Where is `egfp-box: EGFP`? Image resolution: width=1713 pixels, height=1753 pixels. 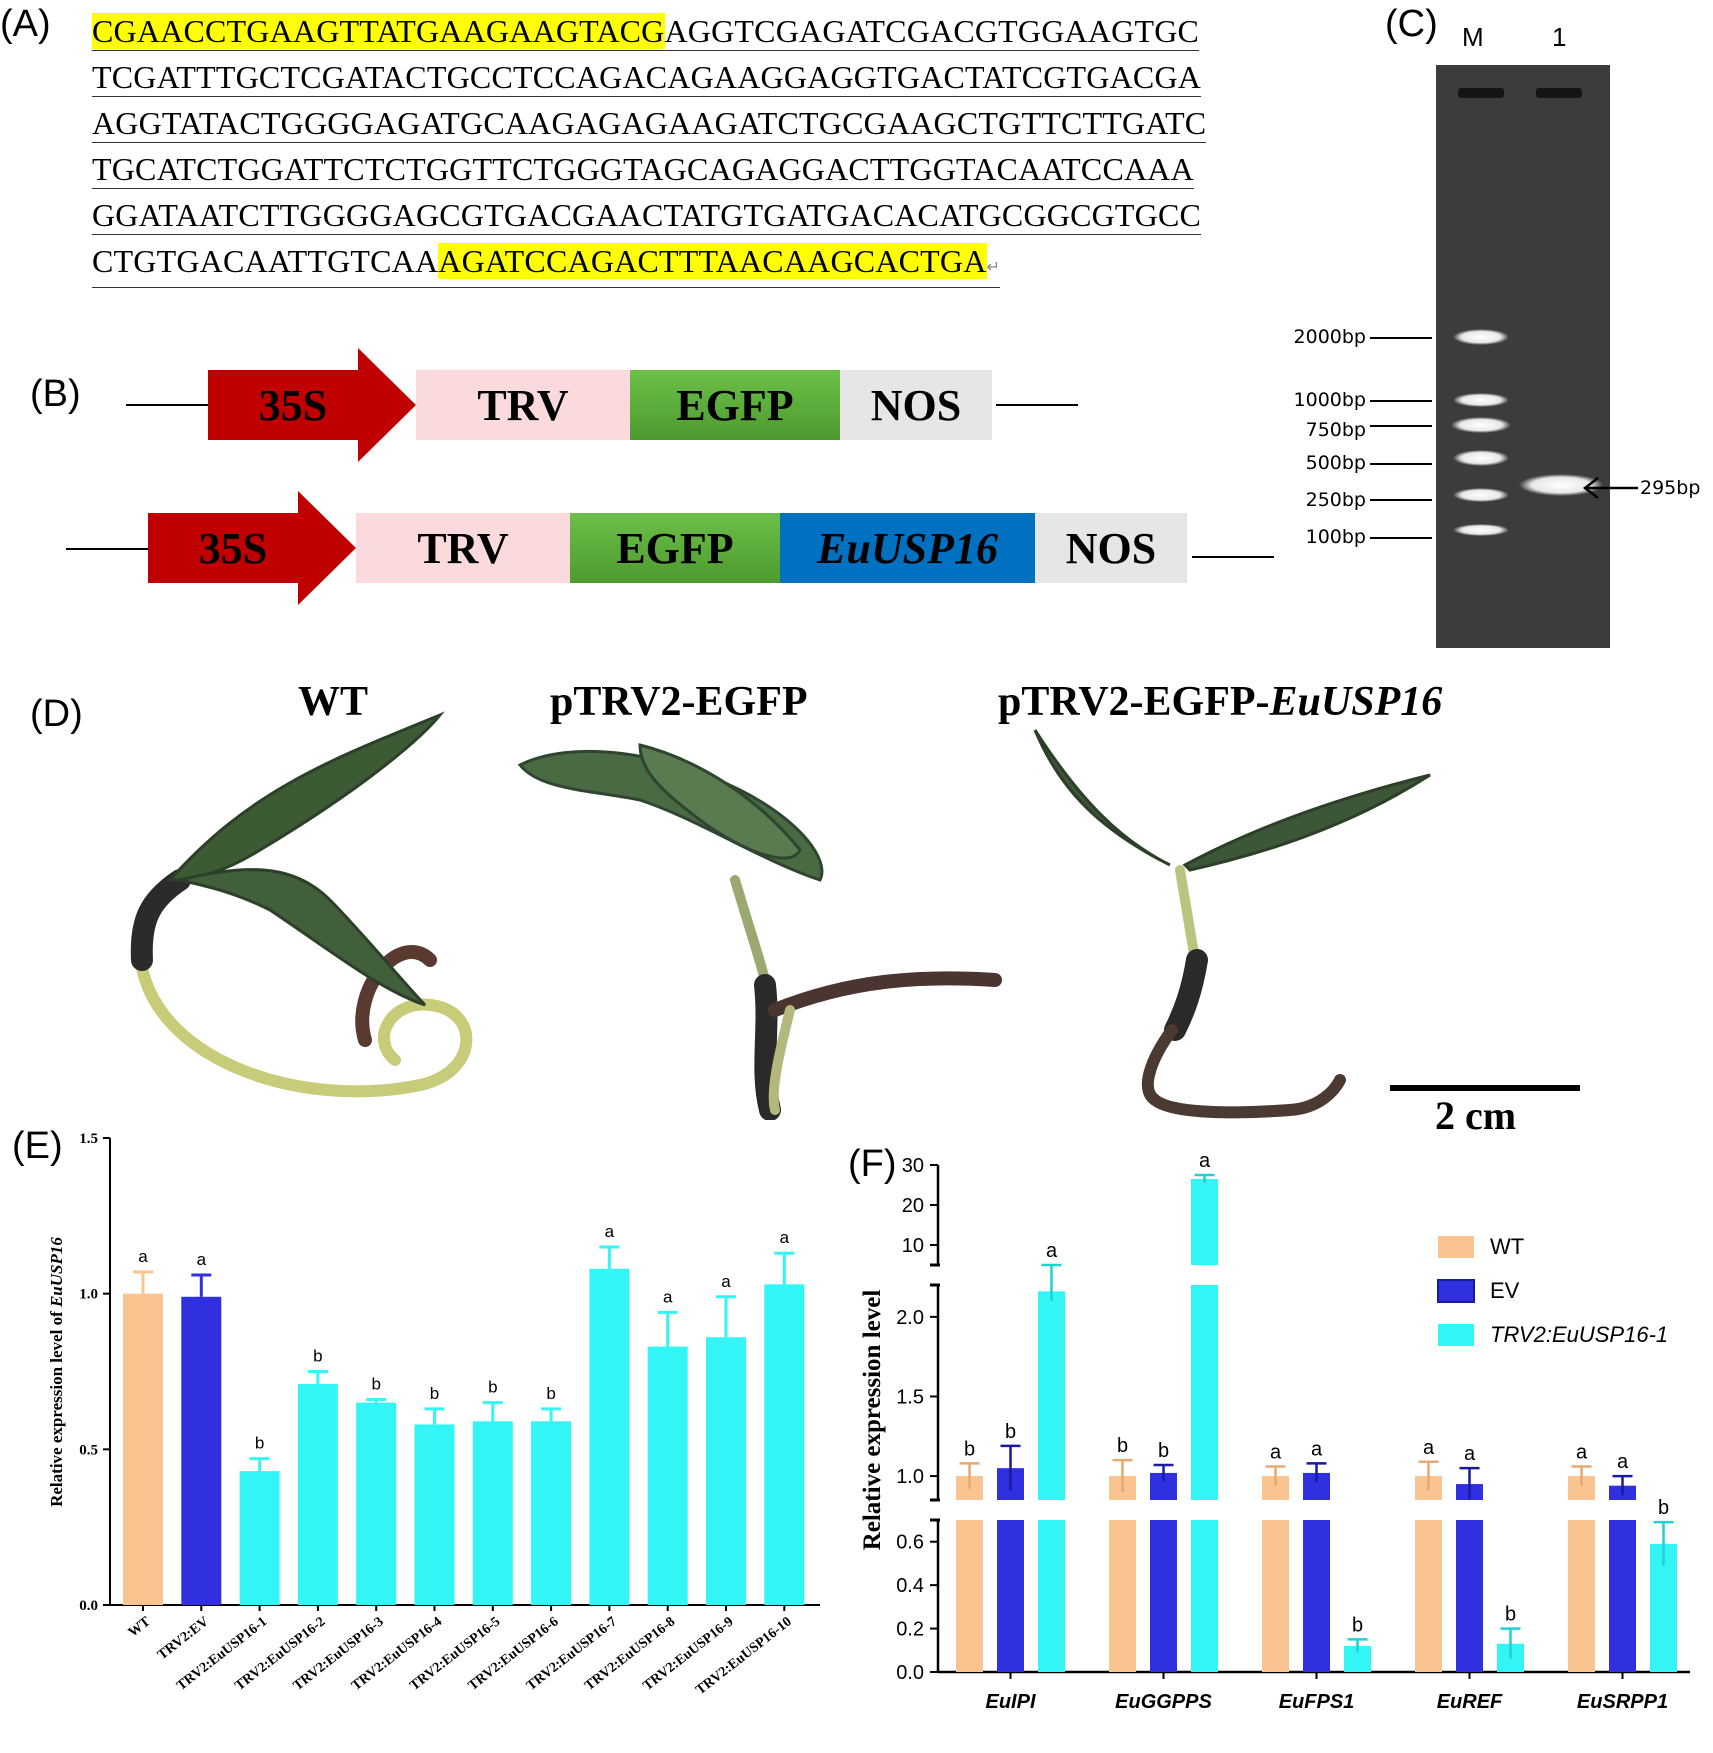 egfp-box: EGFP is located at coordinates (735, 405).